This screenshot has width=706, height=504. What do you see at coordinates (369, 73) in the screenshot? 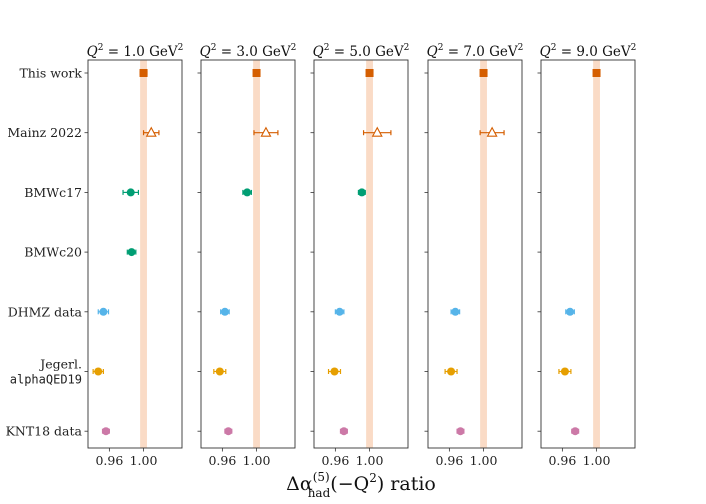
I see `data-point-this-work-p3` at bounding box center [369, 73].